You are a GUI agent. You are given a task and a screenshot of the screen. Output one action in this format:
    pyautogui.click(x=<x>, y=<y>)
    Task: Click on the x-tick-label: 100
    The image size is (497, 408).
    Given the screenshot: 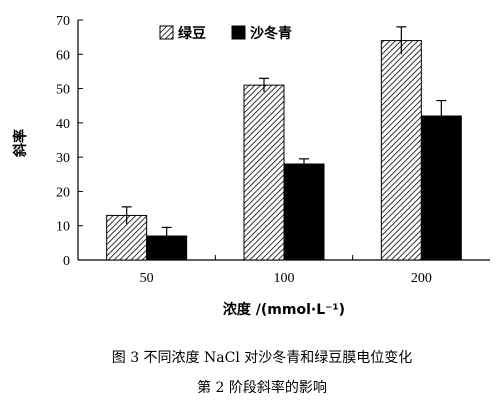 What is the action you would take?
    pyautogui.click(x=284, y=278)
    